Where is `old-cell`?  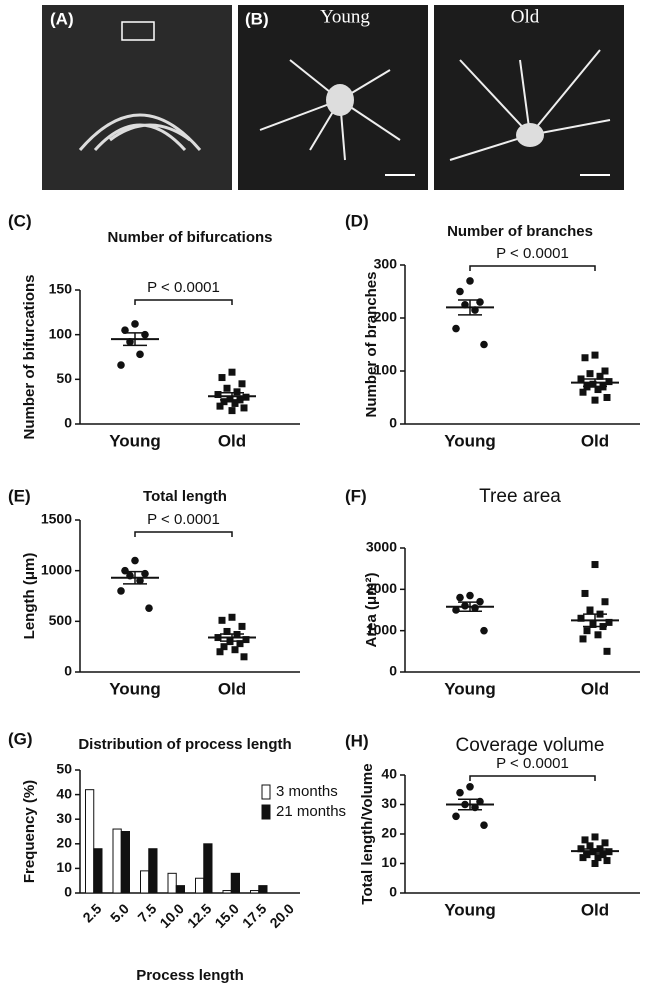 old-cell is located at coordinates (530, 105).